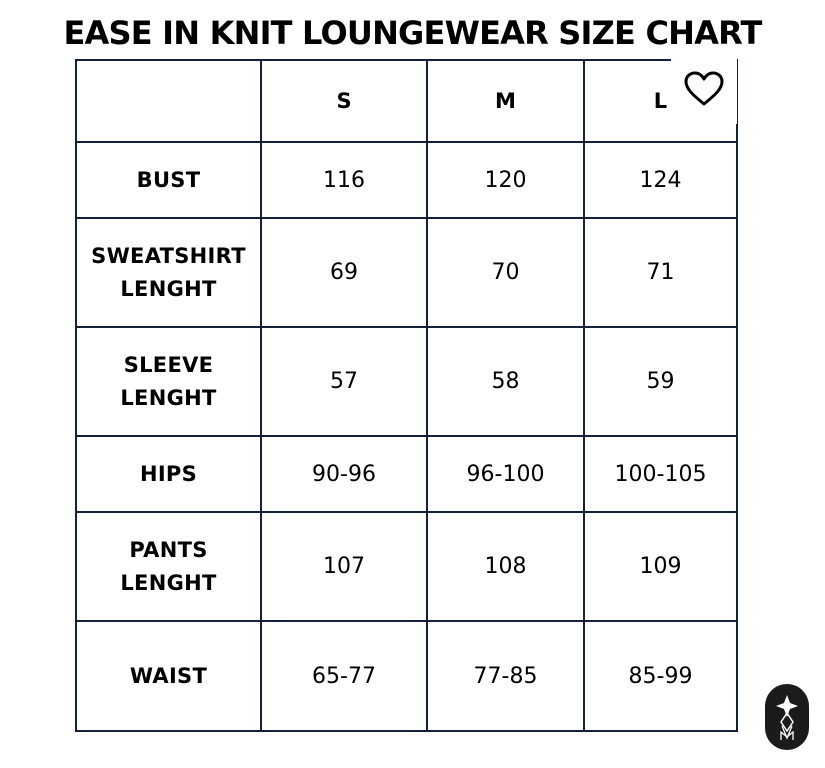 The height and width of the screenshot is (768, 825). I want to click on header-empty-cell, so click(168, 101).